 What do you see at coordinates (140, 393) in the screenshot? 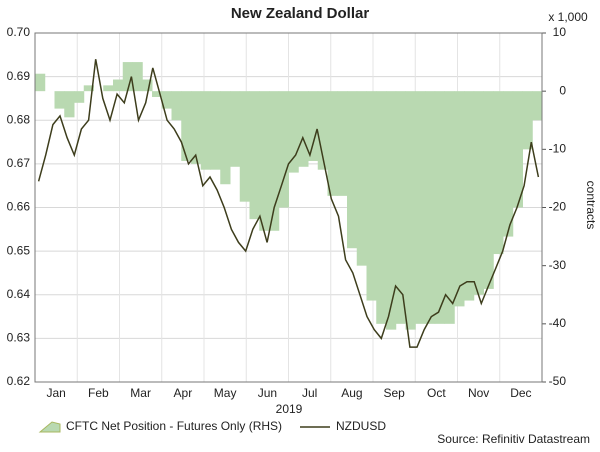
I see `x-tick-label: Mar` at bounding box center [140, 393].